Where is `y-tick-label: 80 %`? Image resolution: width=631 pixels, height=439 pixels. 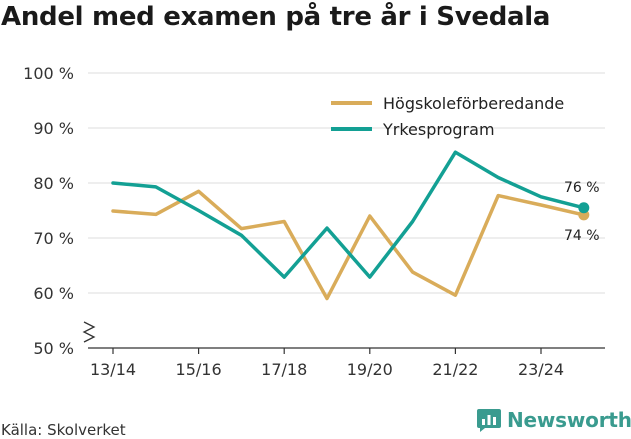
y-tick-label: 80 % is located at coordinates (53, 183).